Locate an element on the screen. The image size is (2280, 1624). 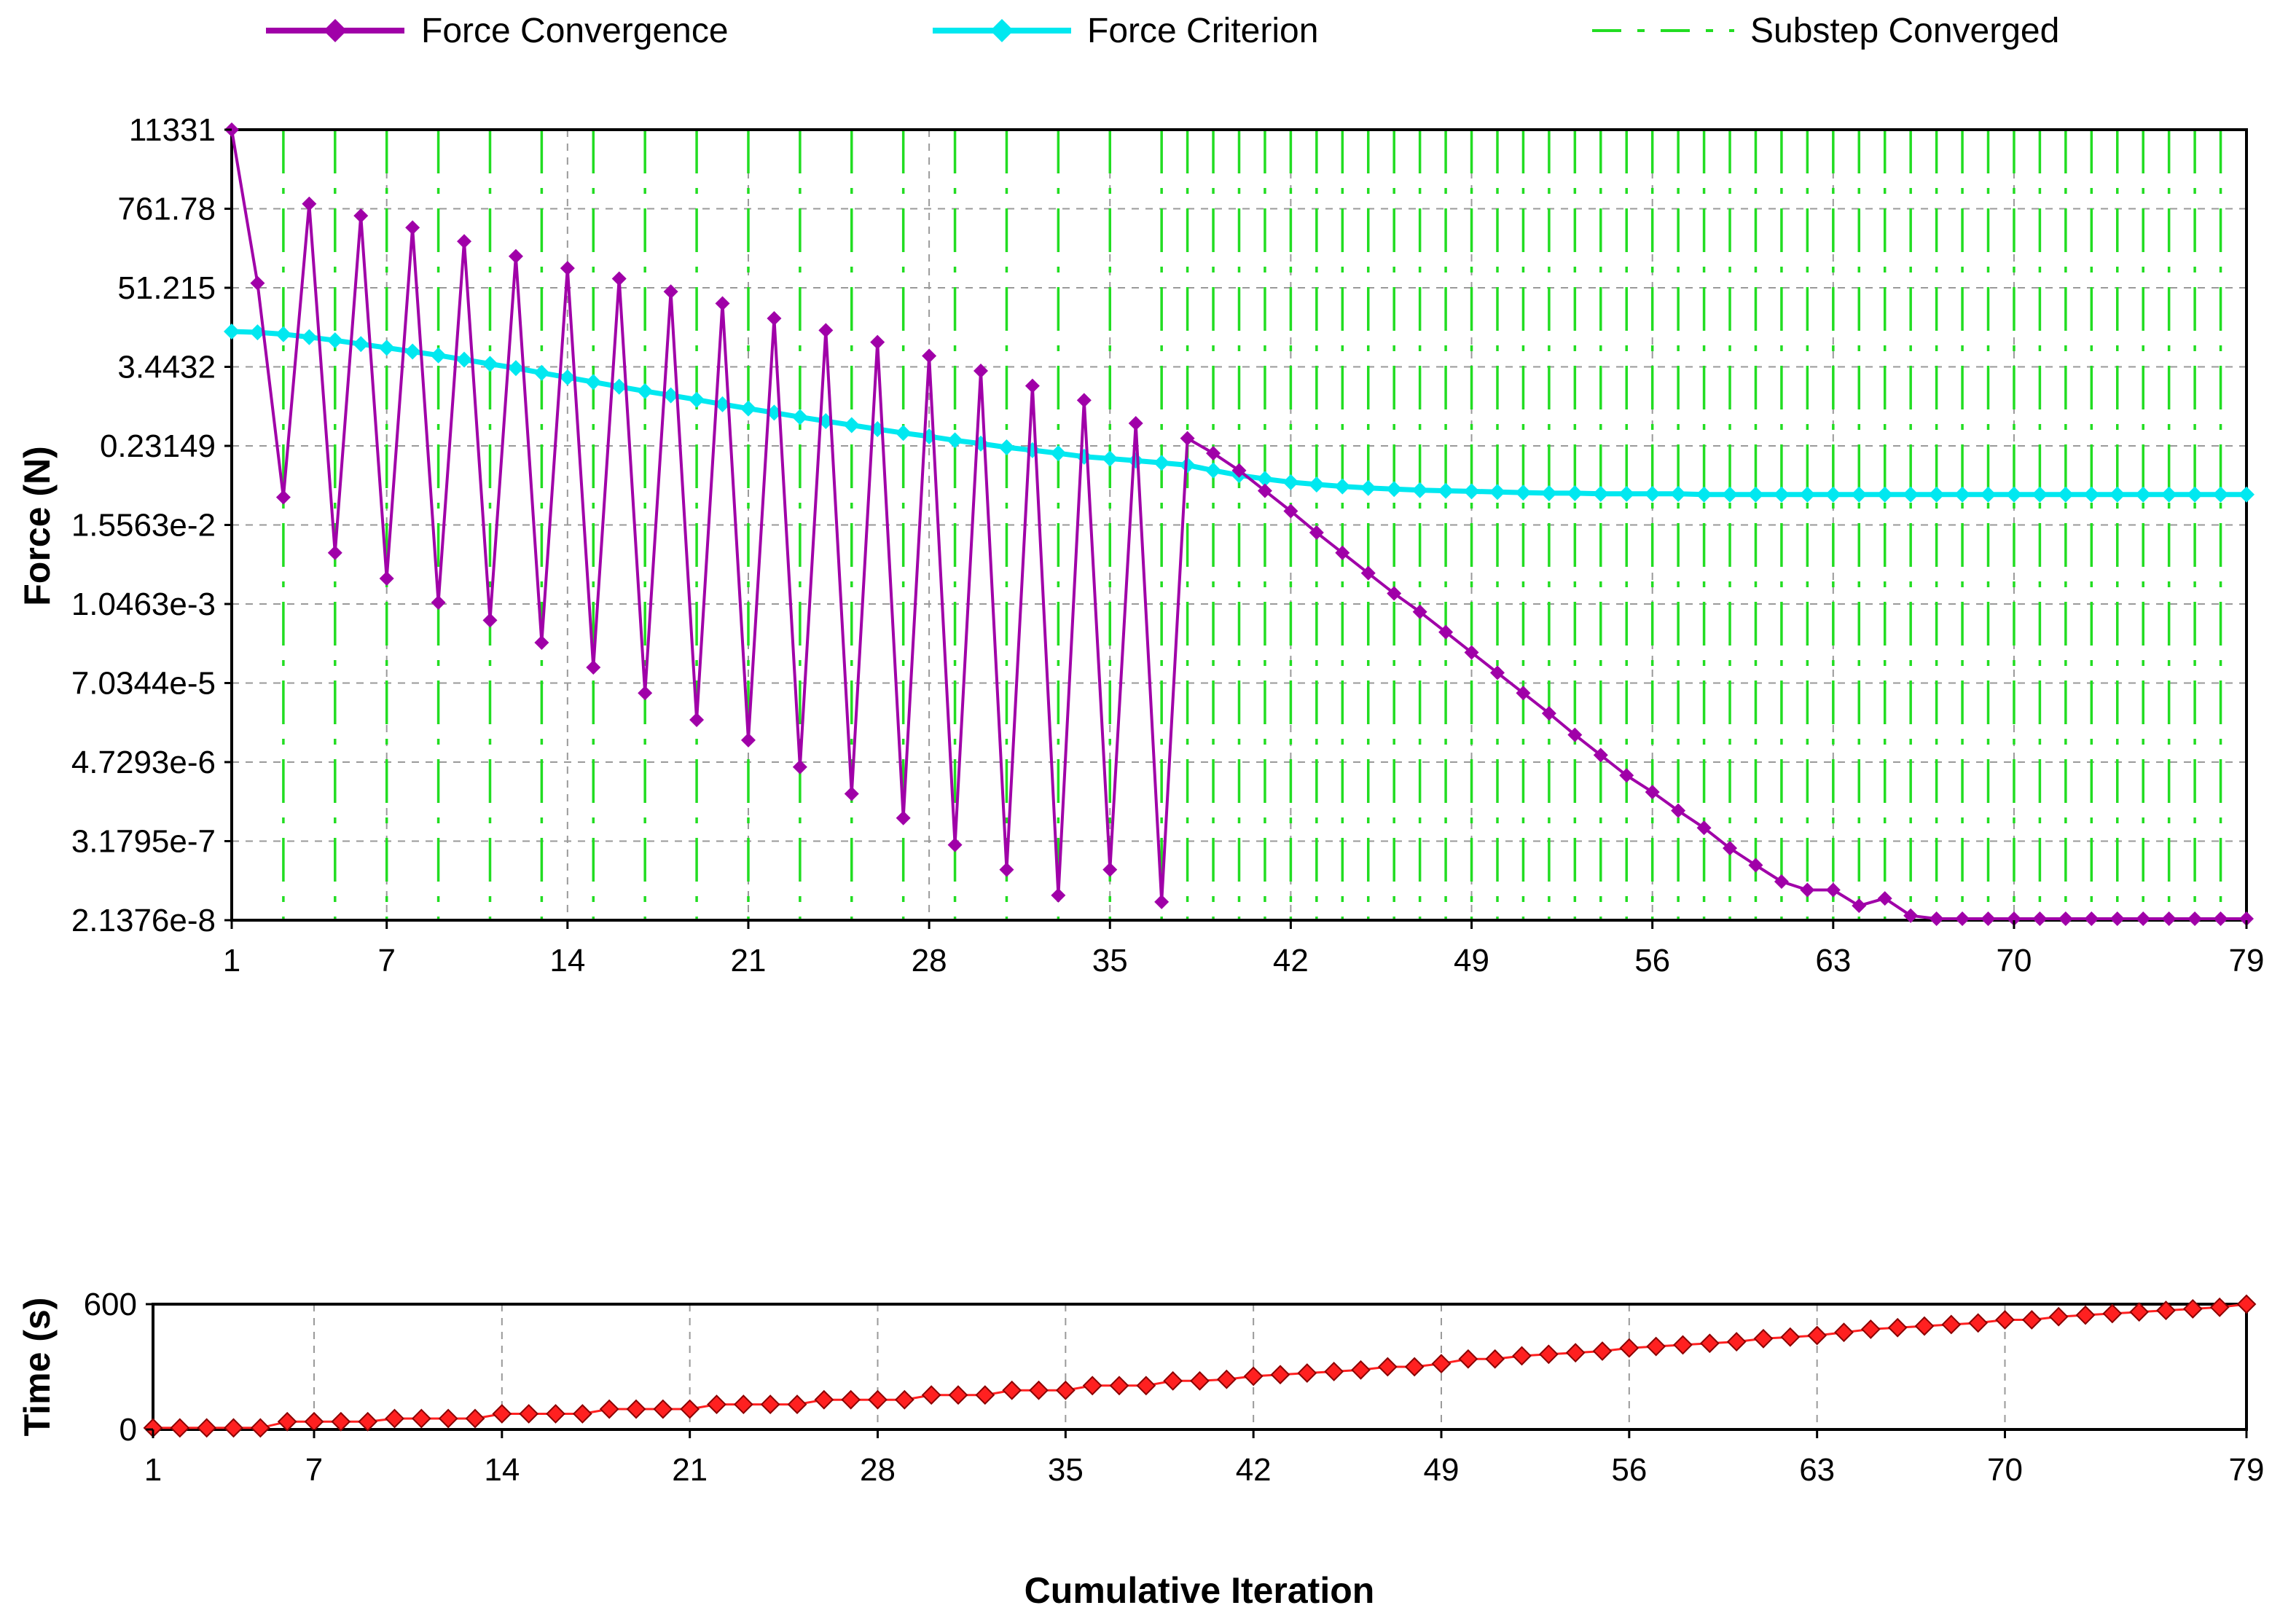
top-y-tick-label: 51.215 is located at coordinates (166, 288).